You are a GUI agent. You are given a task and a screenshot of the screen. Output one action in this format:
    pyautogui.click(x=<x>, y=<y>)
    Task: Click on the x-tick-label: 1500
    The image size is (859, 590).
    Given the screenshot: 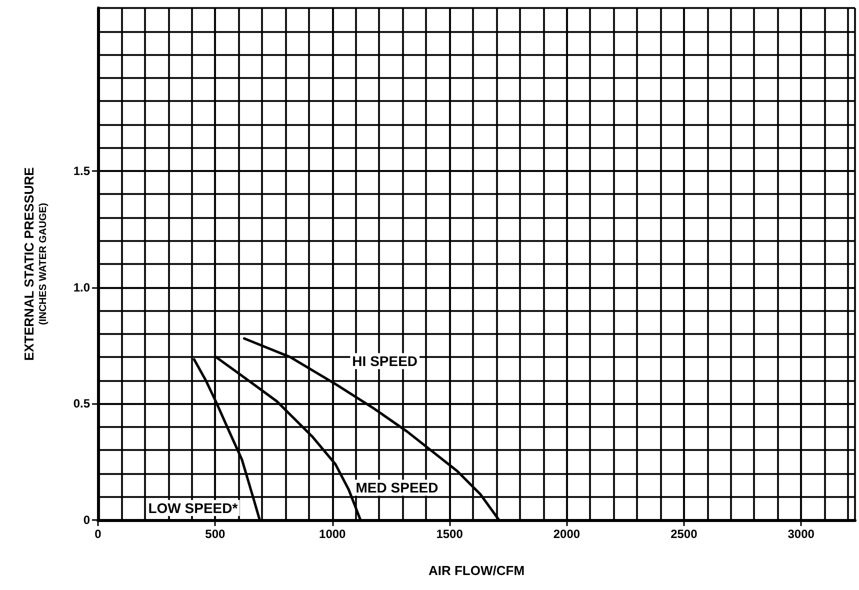 What is the action you would take?
    pyautogui.click(x=450, y=534)
    